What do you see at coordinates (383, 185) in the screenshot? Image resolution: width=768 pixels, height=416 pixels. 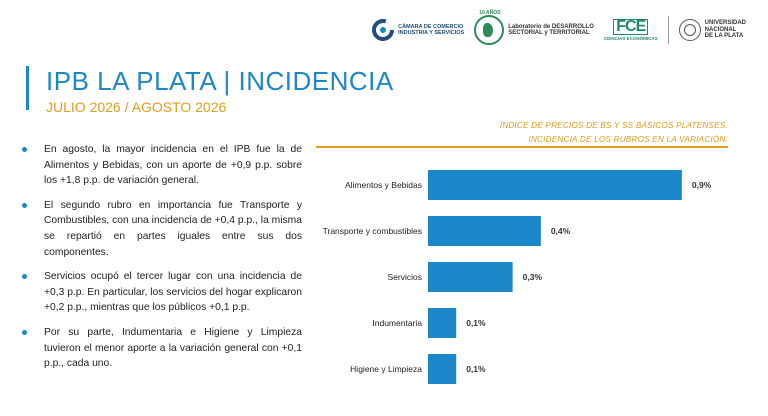 I see `category-label: Alimentos y Bebidas` at bounding box center [383, 185].